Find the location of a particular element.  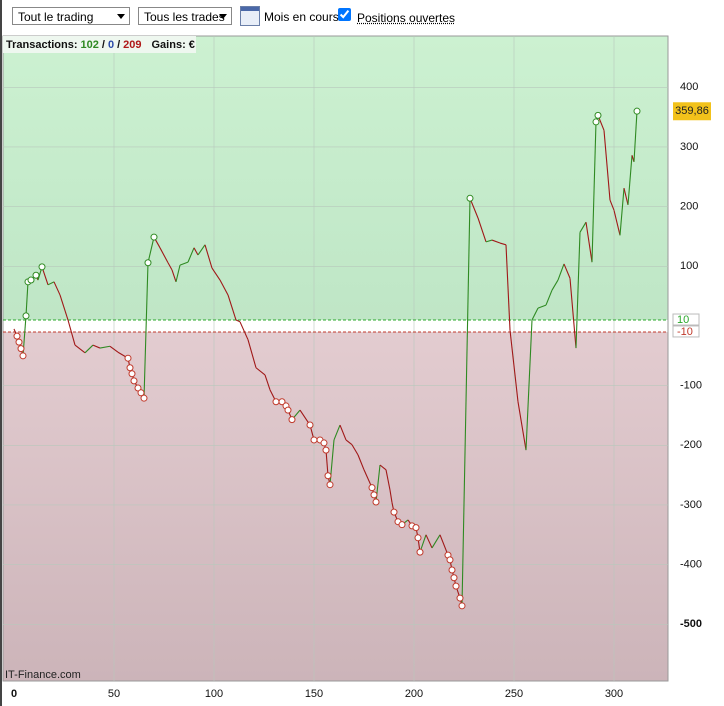

y-tick-label: -500 is located at coordinates (691, 624).